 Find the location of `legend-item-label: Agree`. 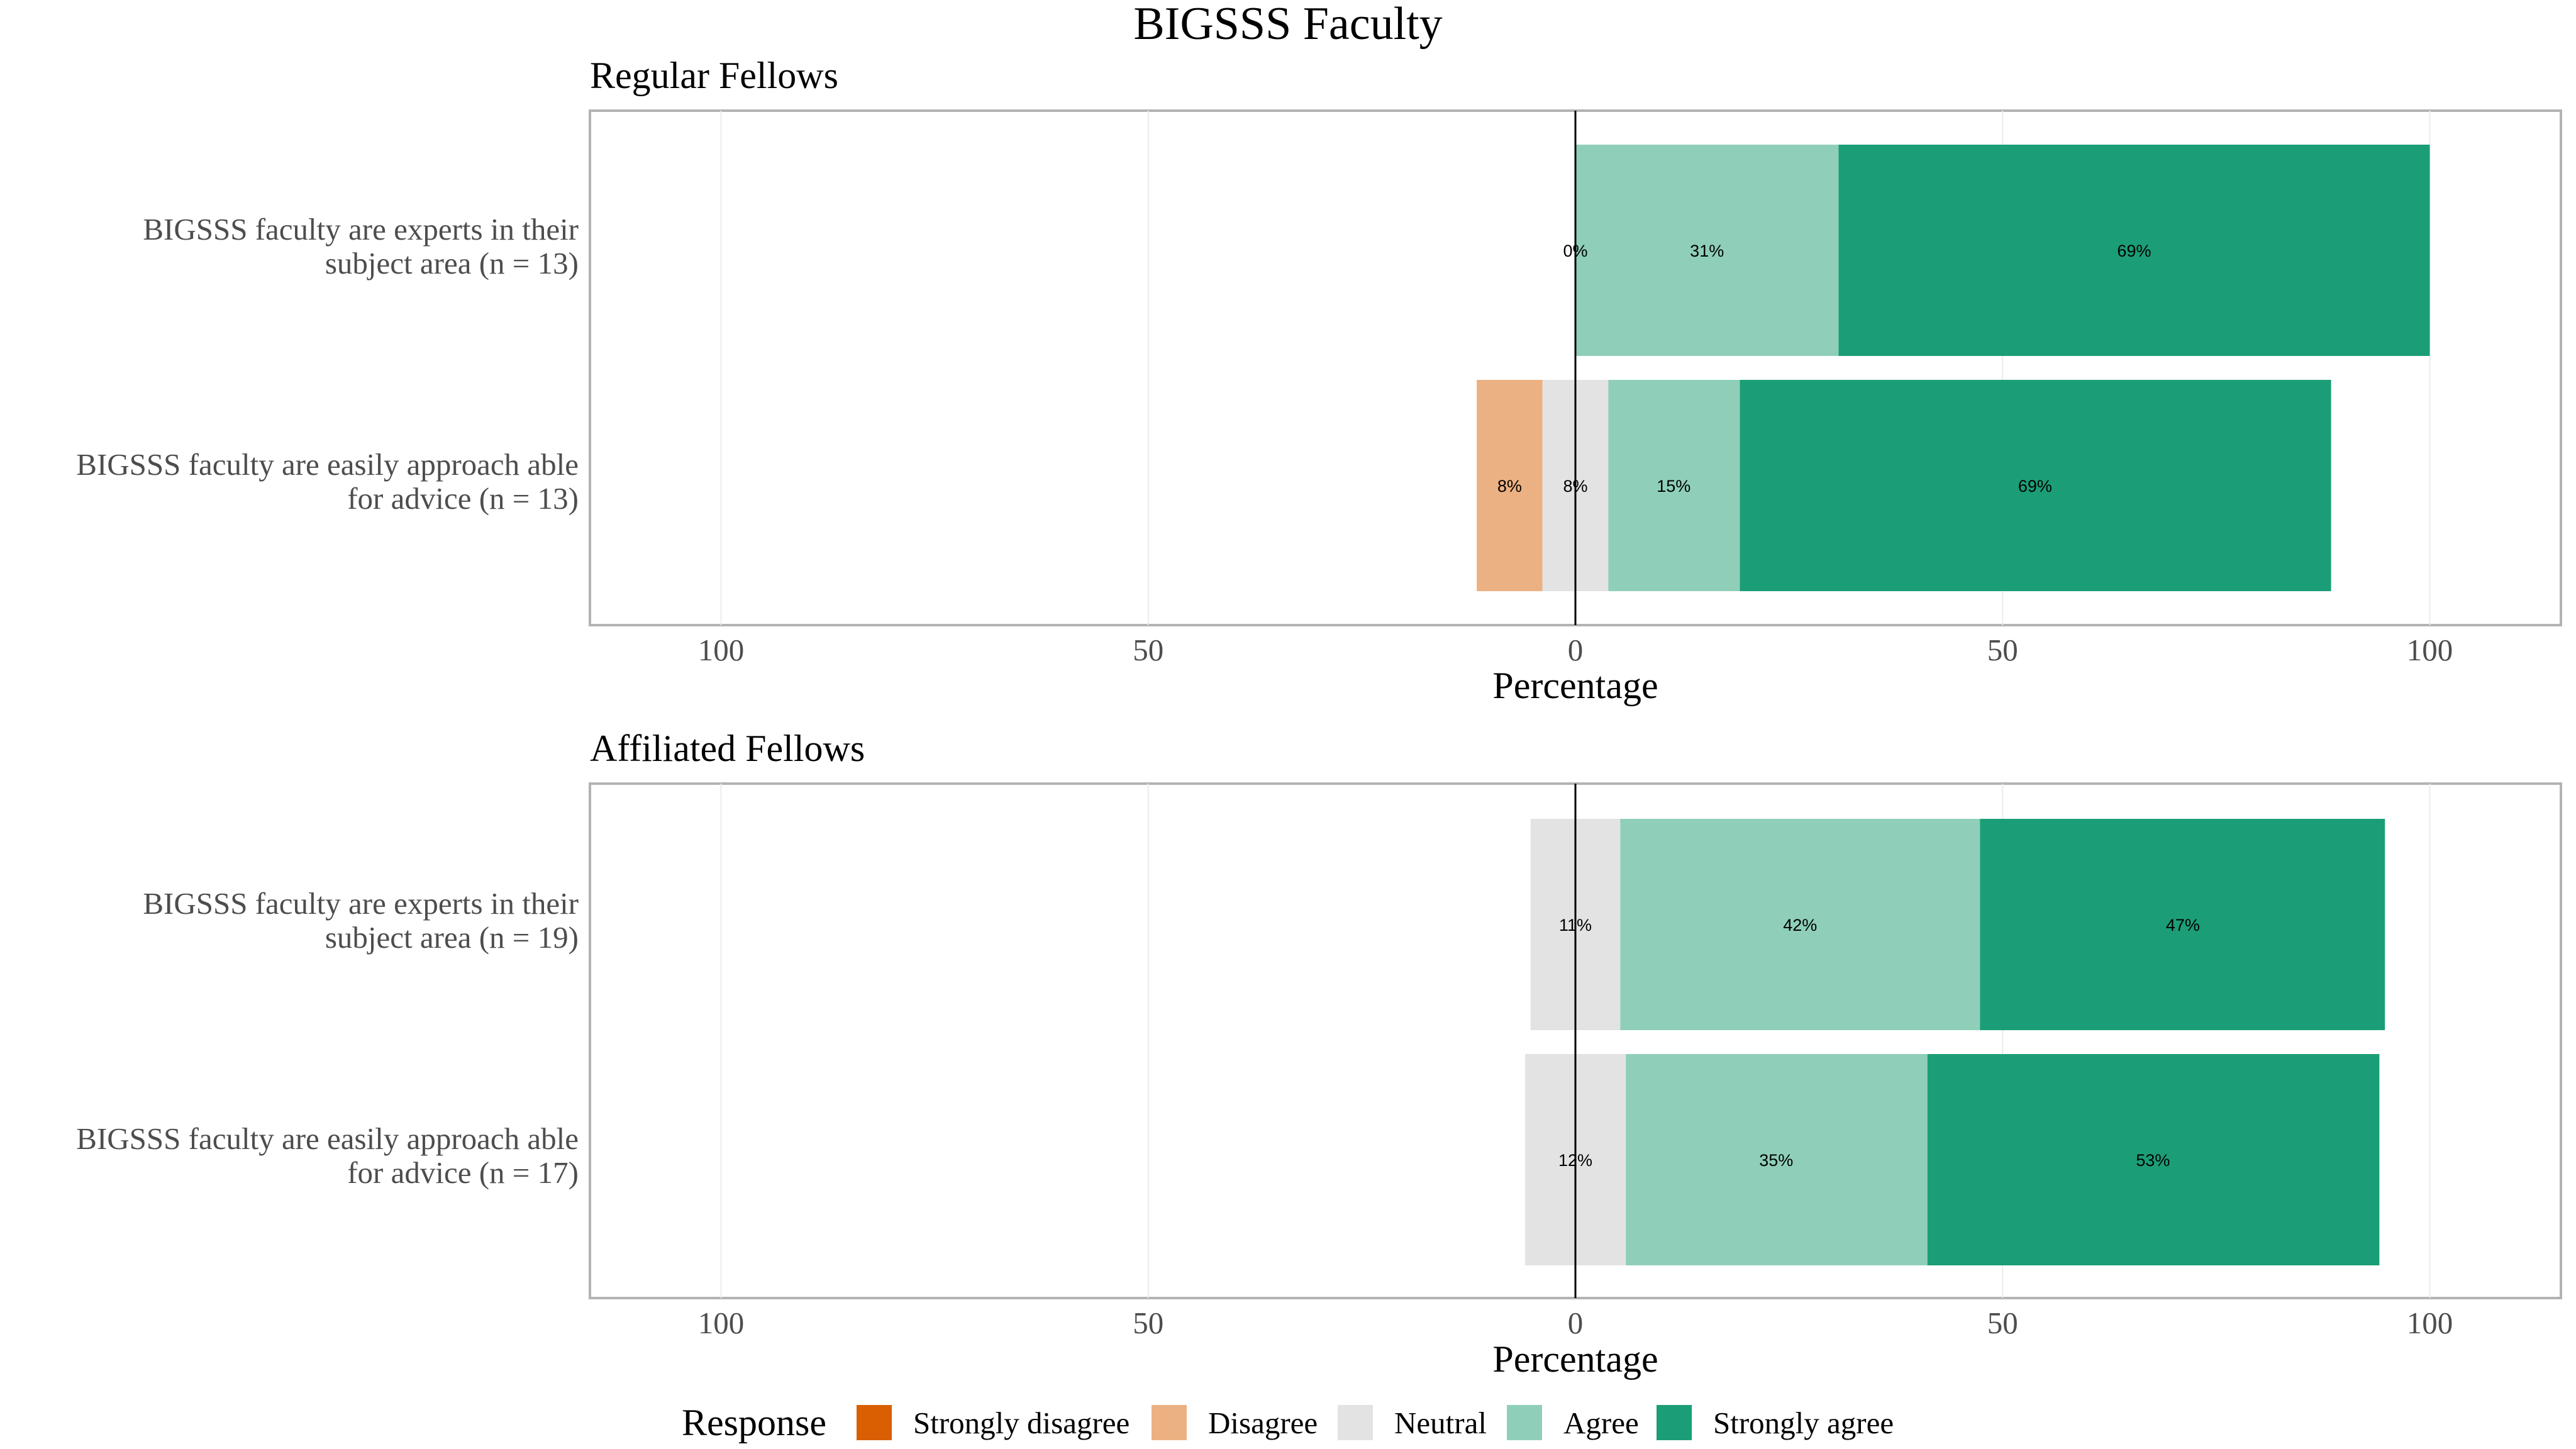

legend-item-label: Agree is located at coordinates (1601, 1423).